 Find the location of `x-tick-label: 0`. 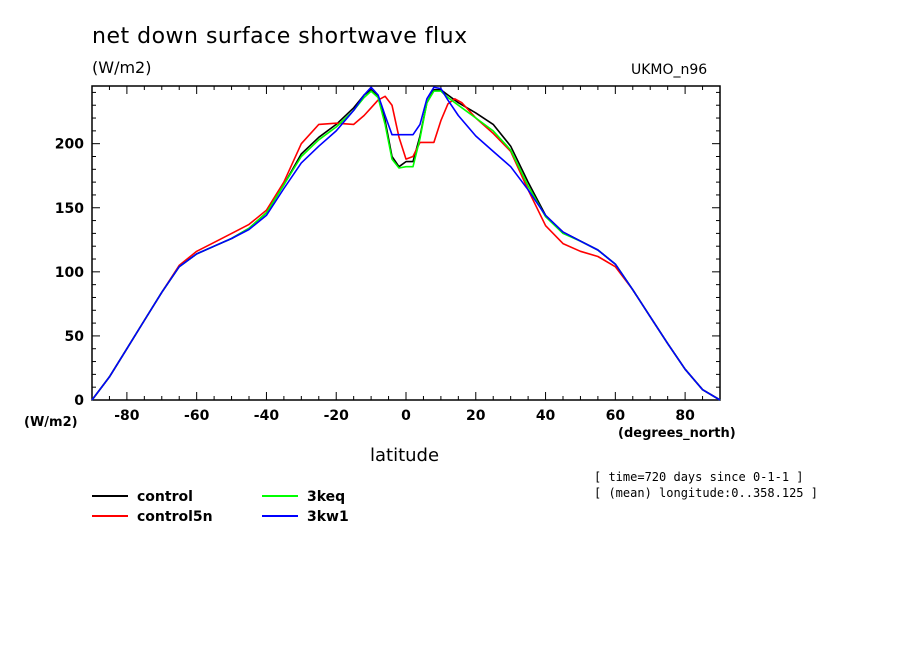

x-tick-label: 0 is located at coordinates (406, 416).